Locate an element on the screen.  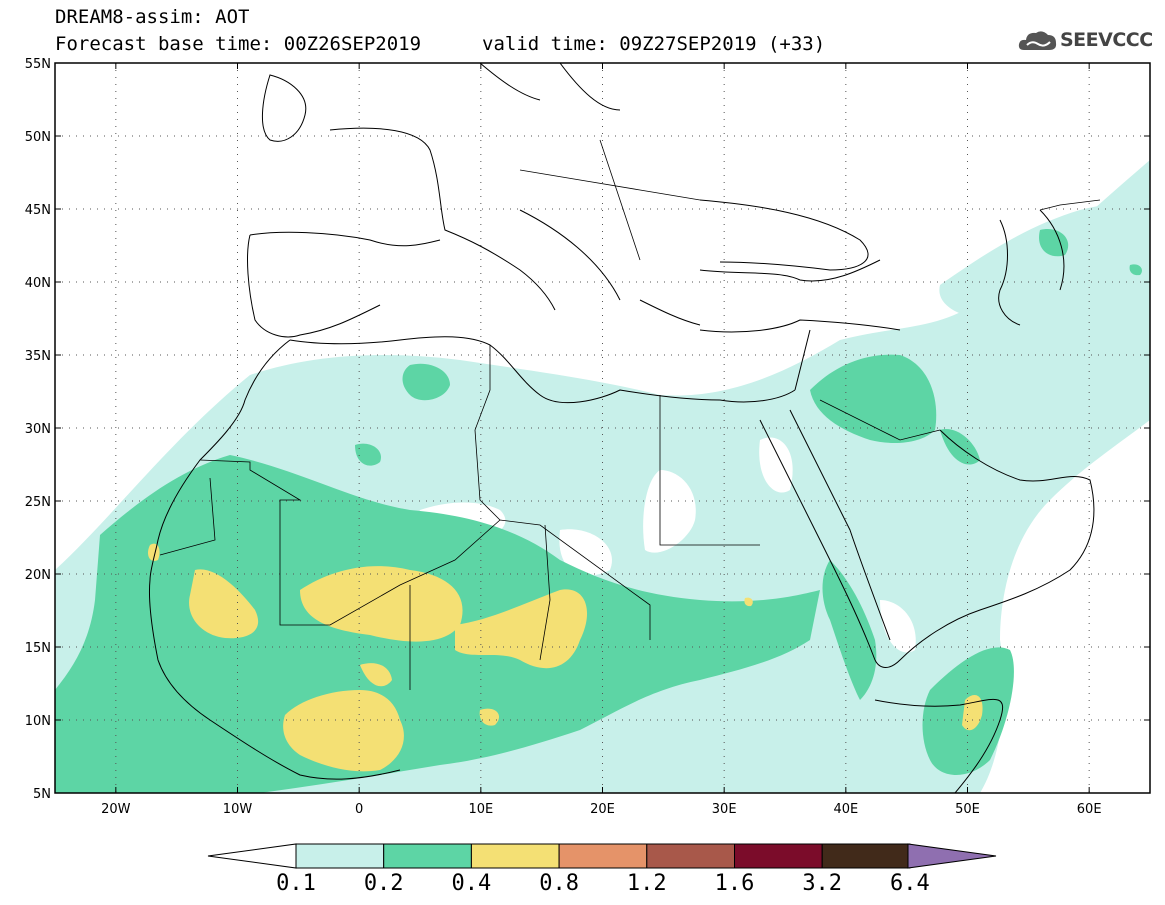
lat-label: 40N is located at coordinates (38, 283).